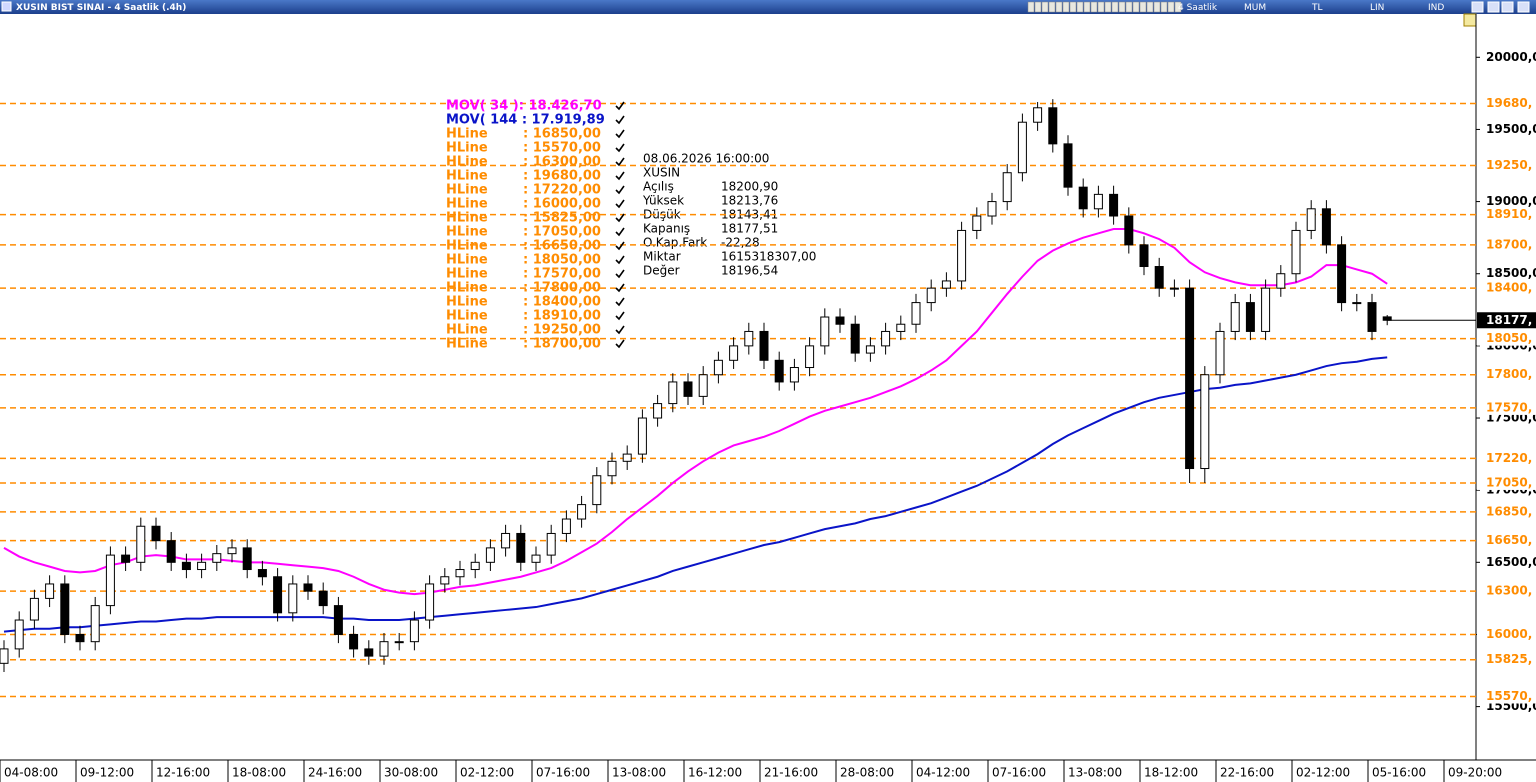 This screenshot has width=1536, height=782. Describe the element at coordinates (1509, 511) in the screenshot. I see `hline-axis-label: 16850,` at that location.